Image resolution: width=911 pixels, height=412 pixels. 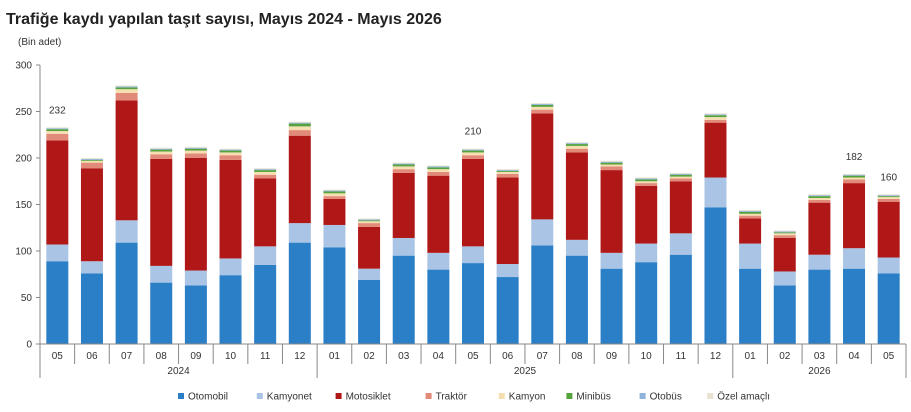 What do you see at coordinates (27, 298) in the screenshot?
I see `y-tick-label: 50` at bounding box center [27, 298].